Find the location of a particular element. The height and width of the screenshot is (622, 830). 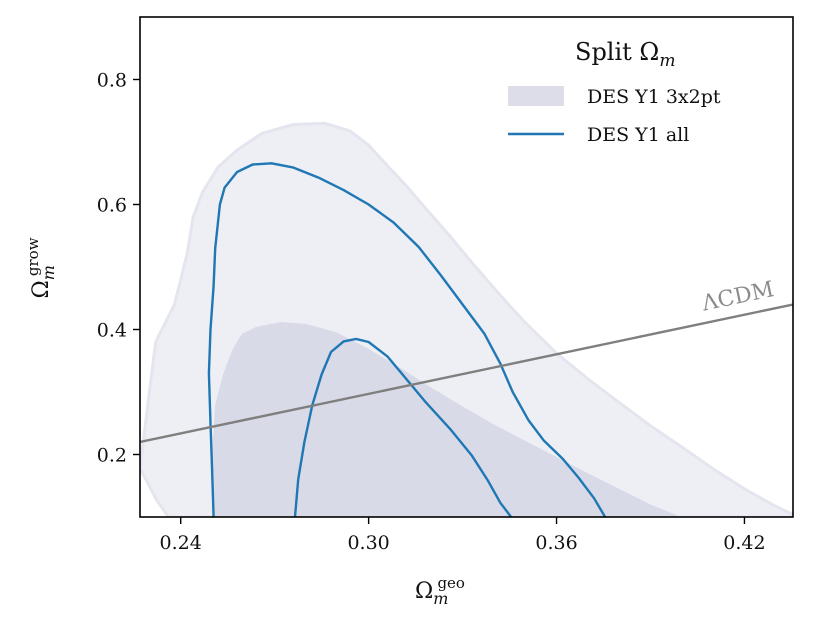

y-tick-label: 0.6 is located at coordinates (112, 206).